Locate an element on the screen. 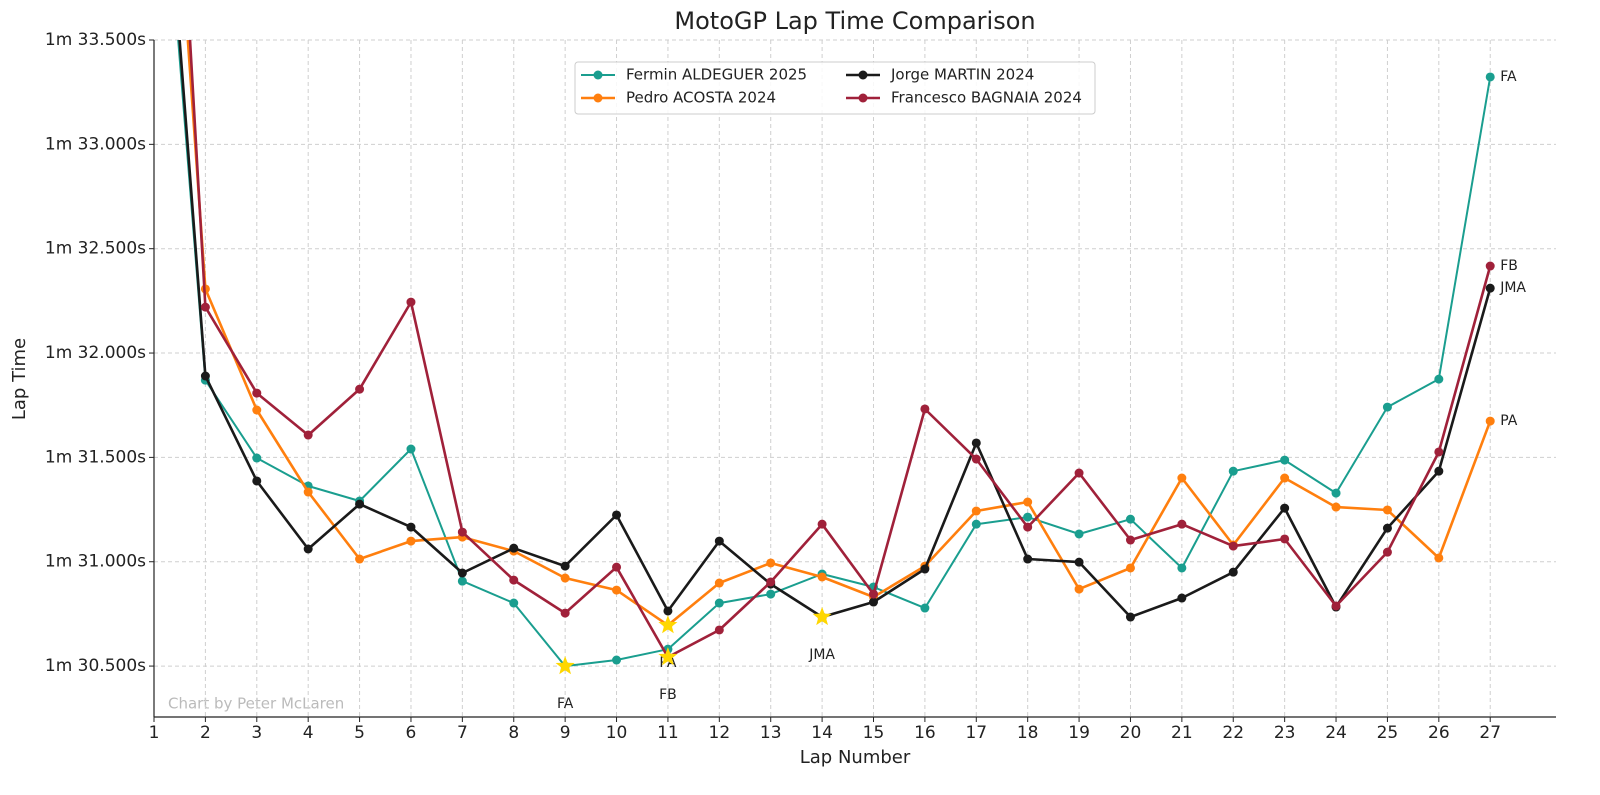  x-tick-label: 24 is located at coordinates (1336, 733).